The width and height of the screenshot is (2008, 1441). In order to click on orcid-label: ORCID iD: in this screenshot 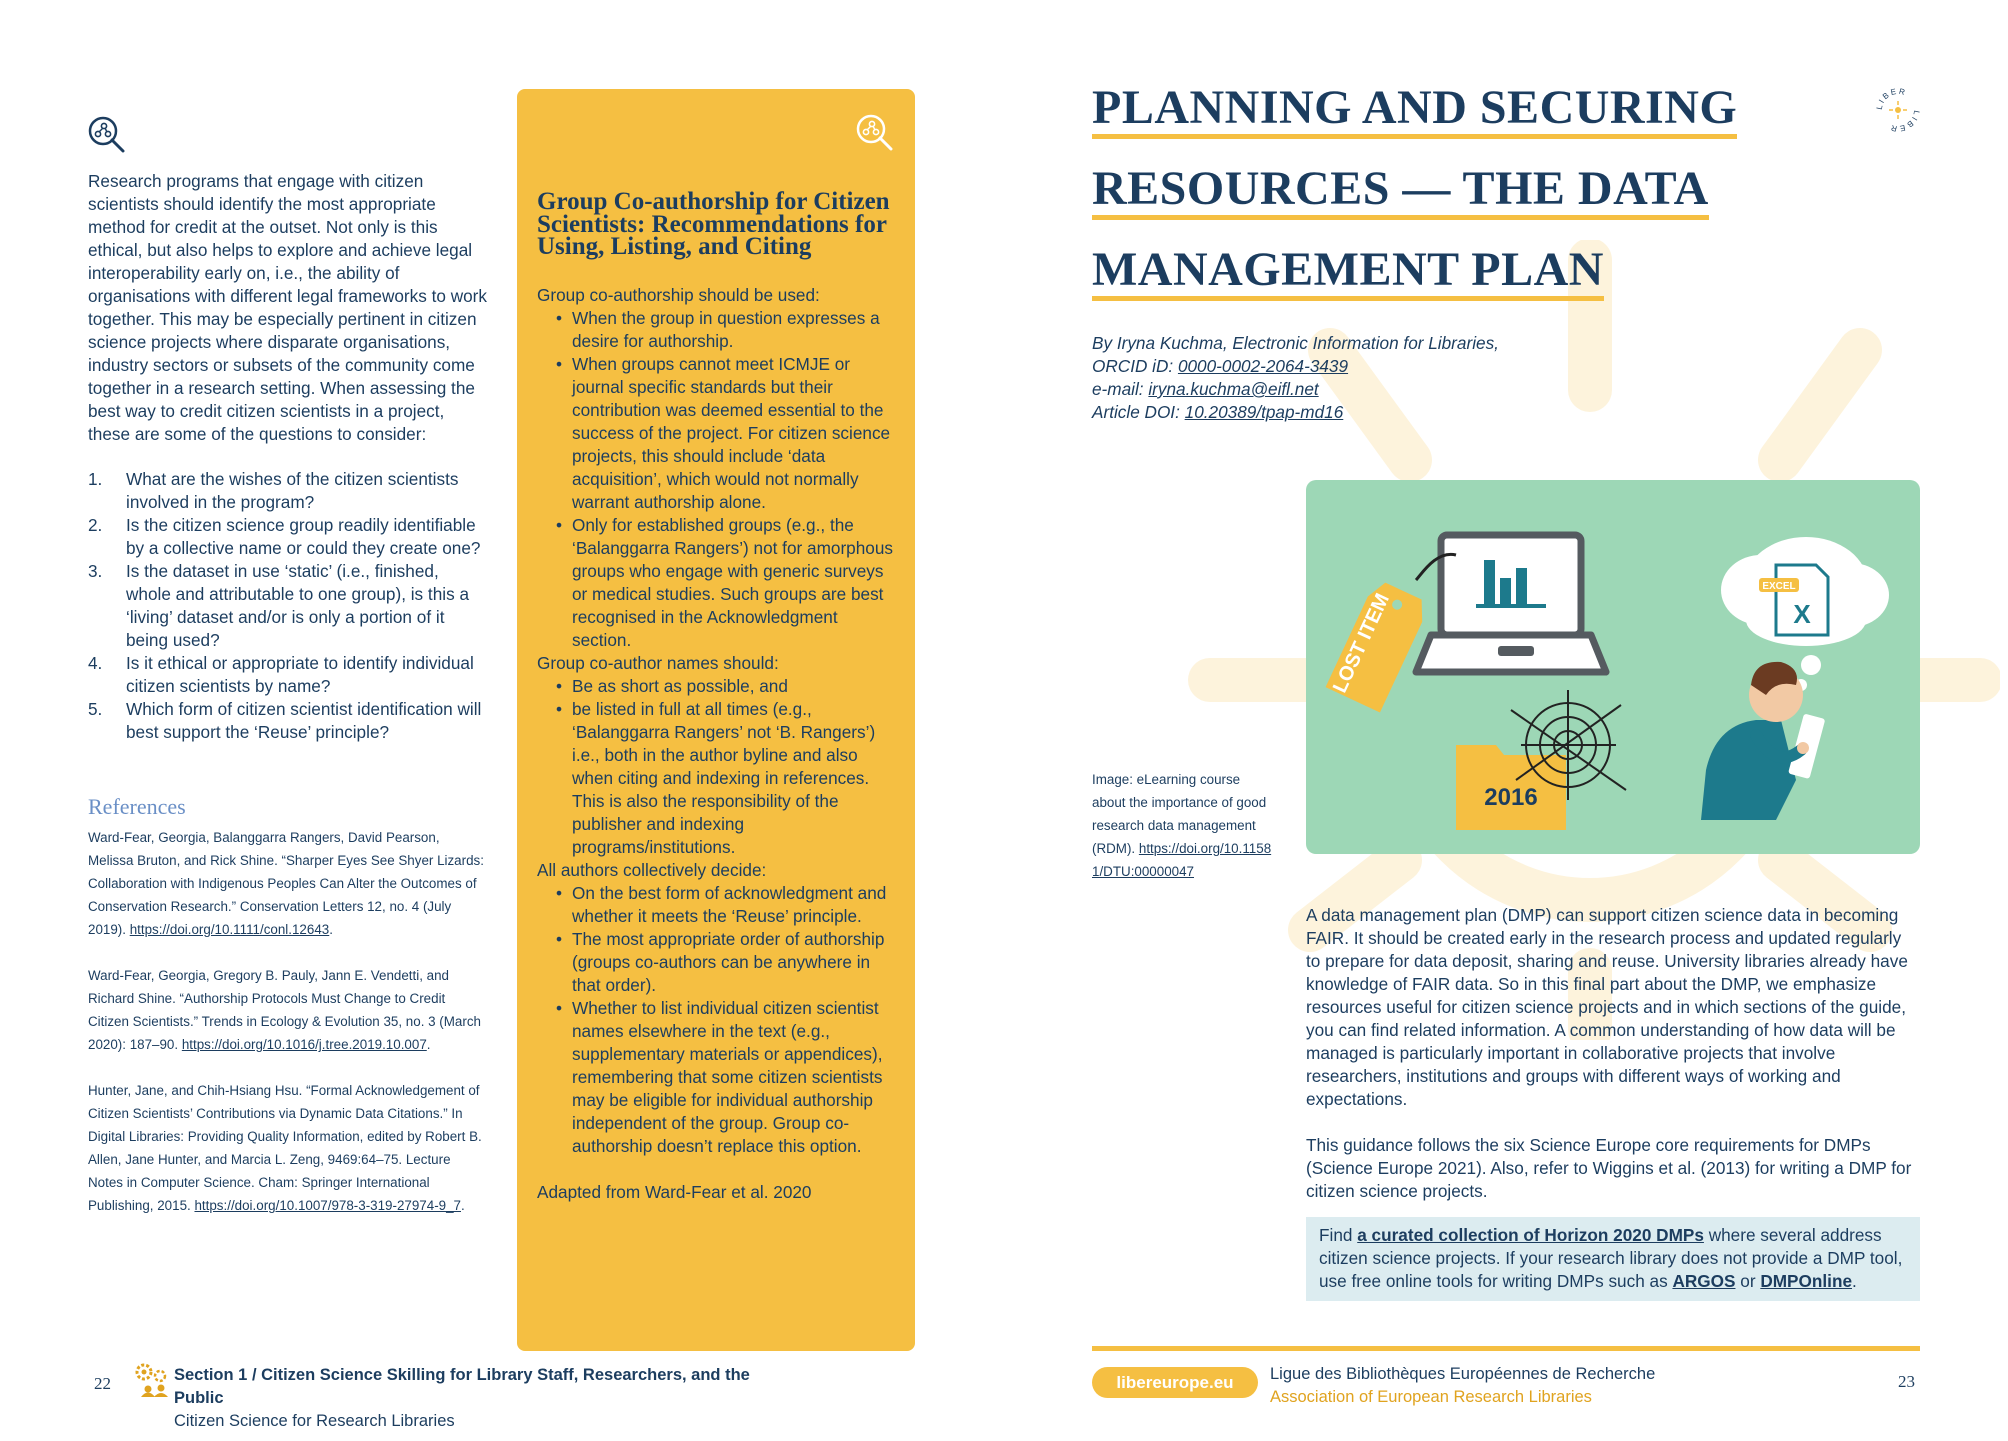, I will do `click(1135, 366)`.